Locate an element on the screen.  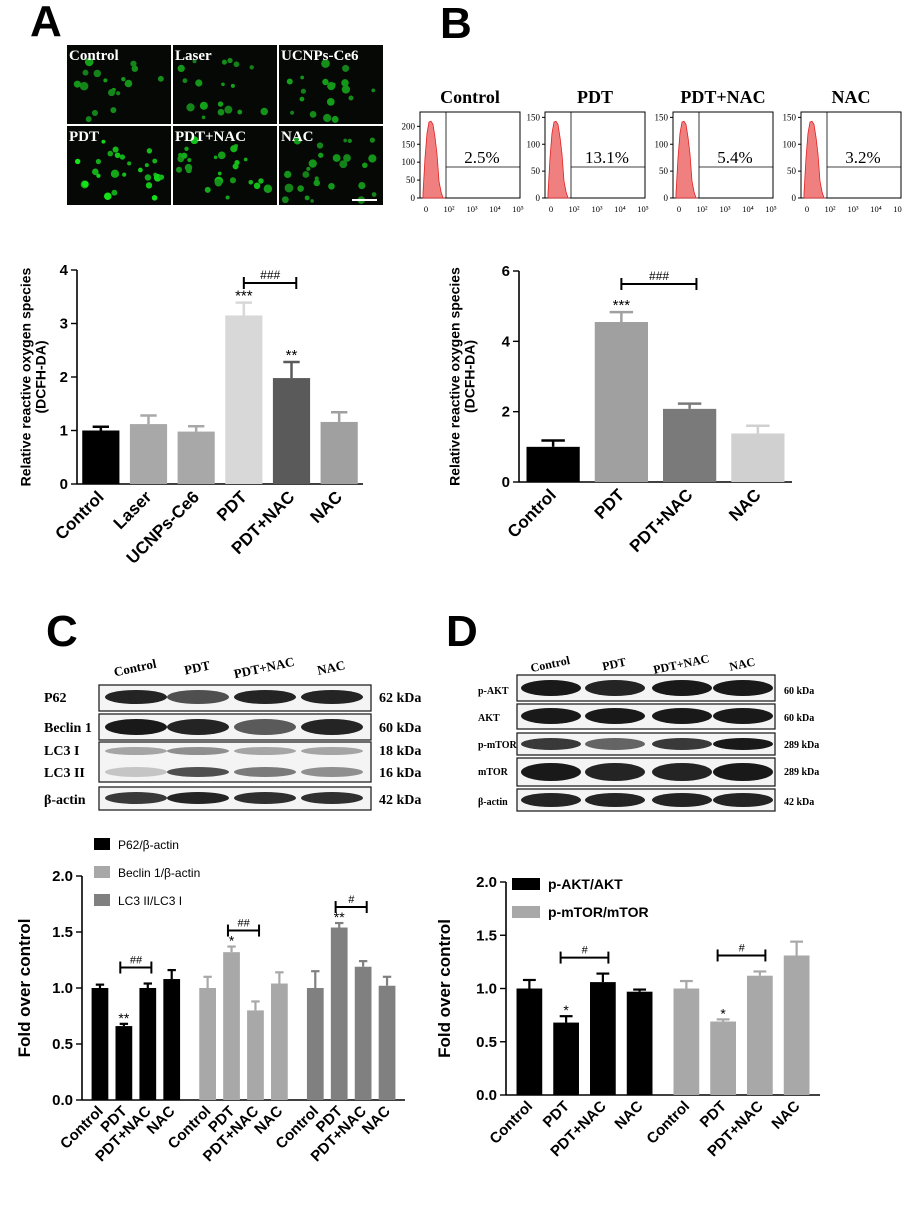
histogram-xtick-label: 10⁵ is located at coordinates (897, 209).